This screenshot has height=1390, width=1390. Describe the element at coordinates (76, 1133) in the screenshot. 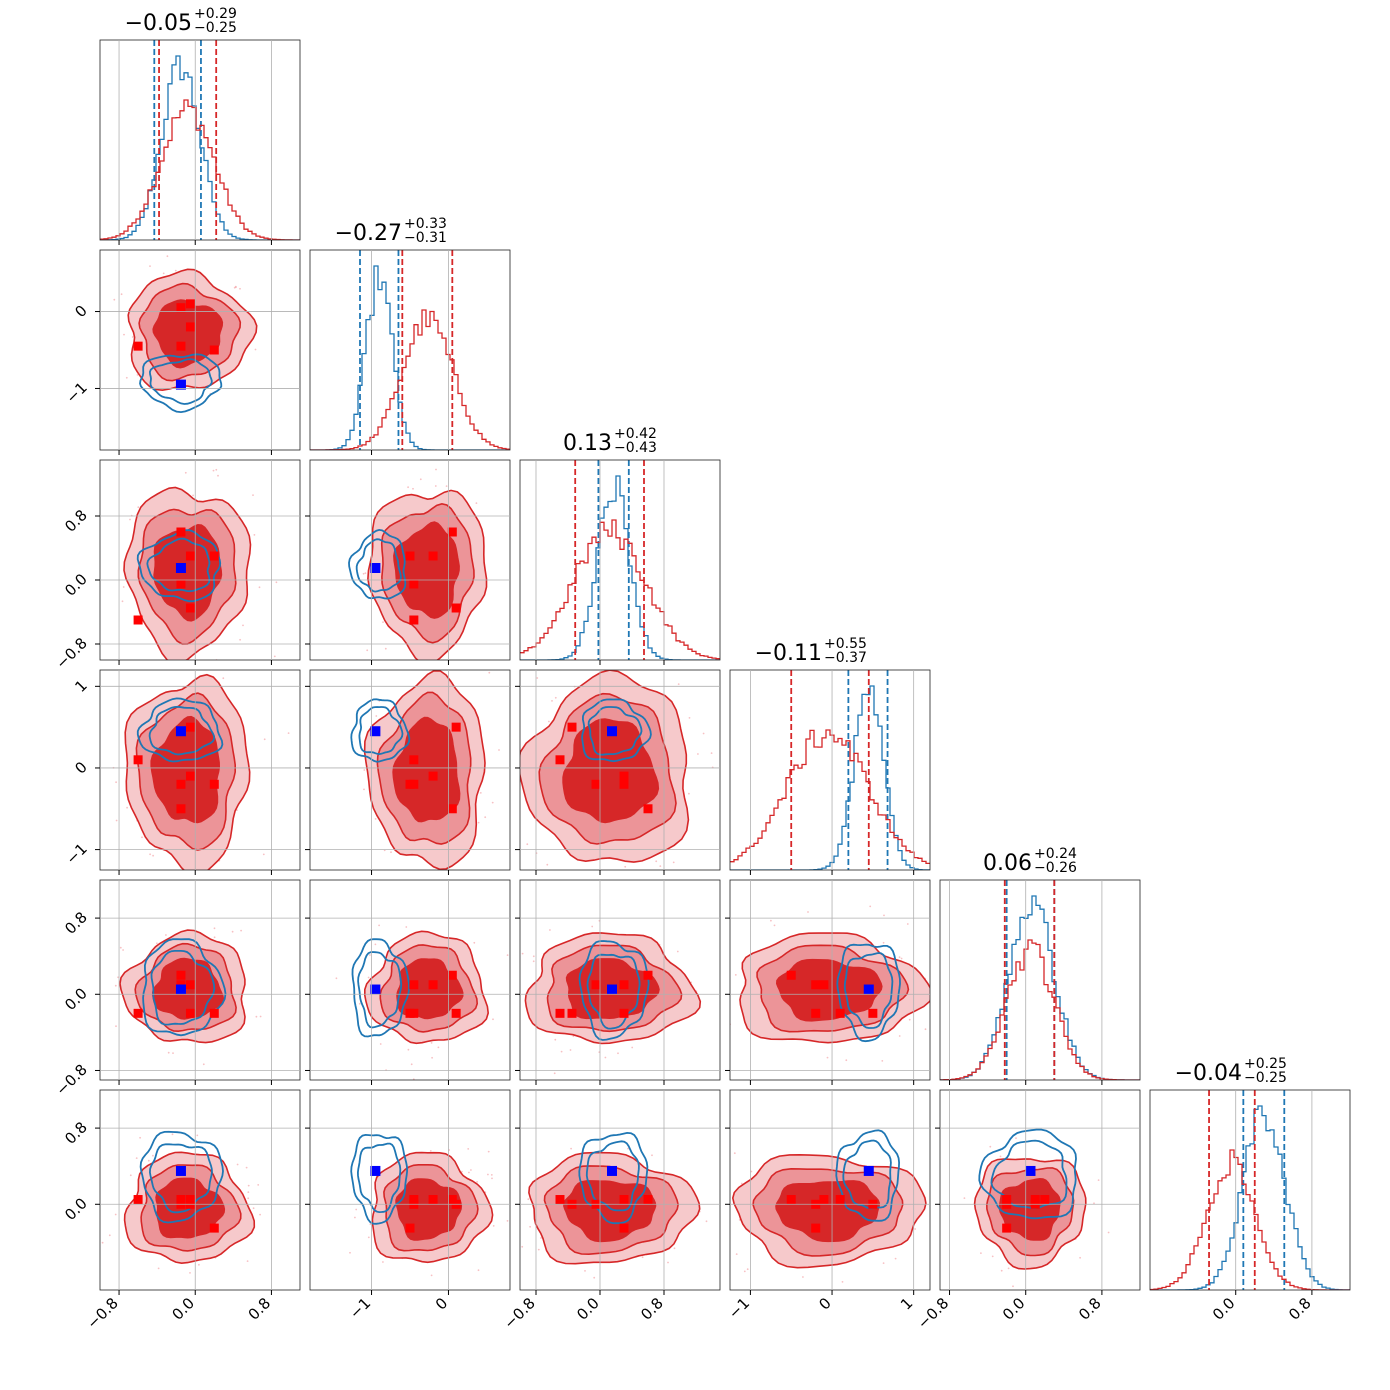

I see `y-tick-label: 0.8` at that location.